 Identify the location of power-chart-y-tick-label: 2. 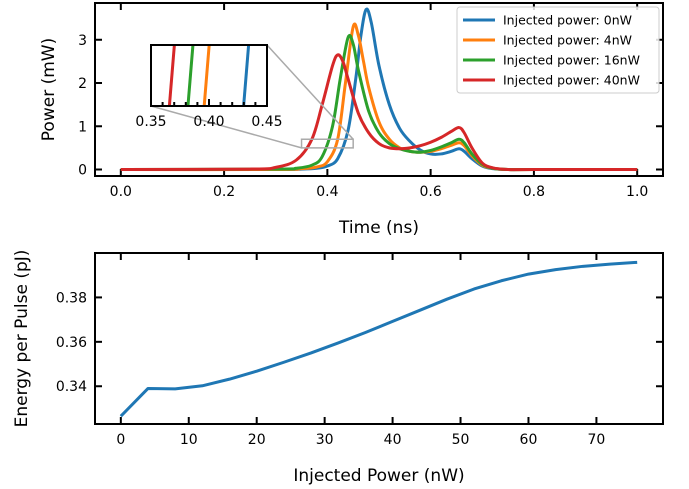
(82, 84).